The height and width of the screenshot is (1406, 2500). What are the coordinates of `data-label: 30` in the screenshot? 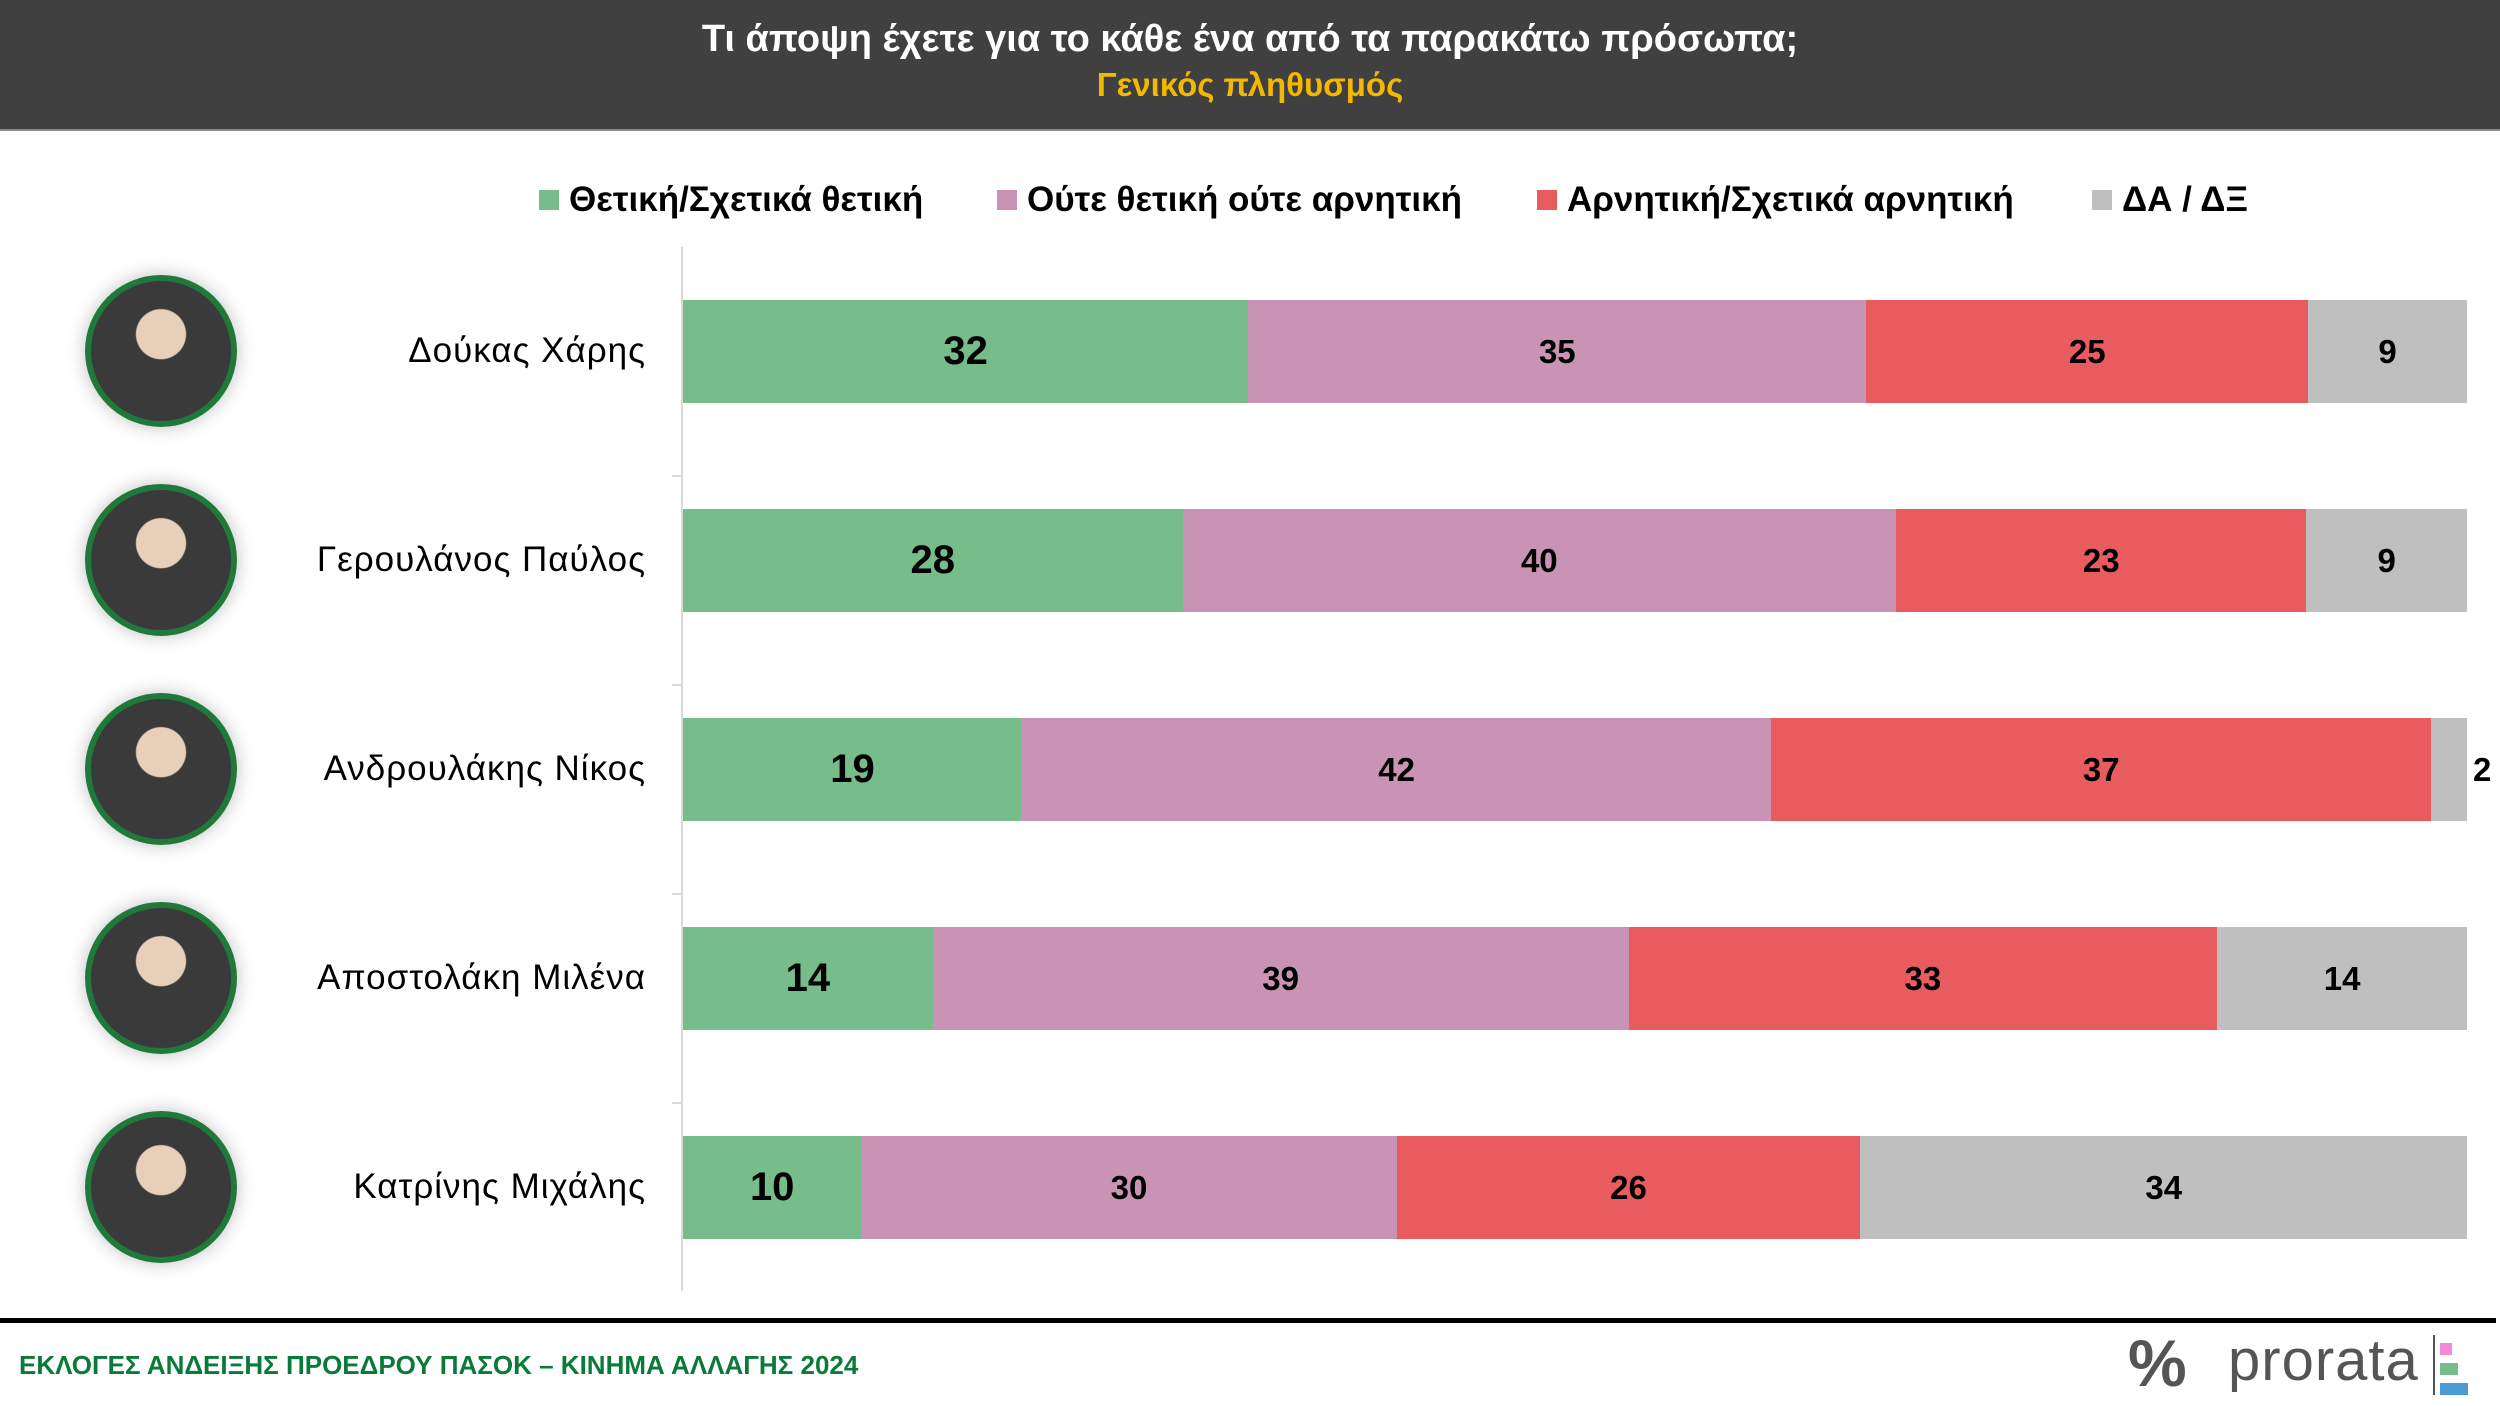 It's located at (1129, 1187).